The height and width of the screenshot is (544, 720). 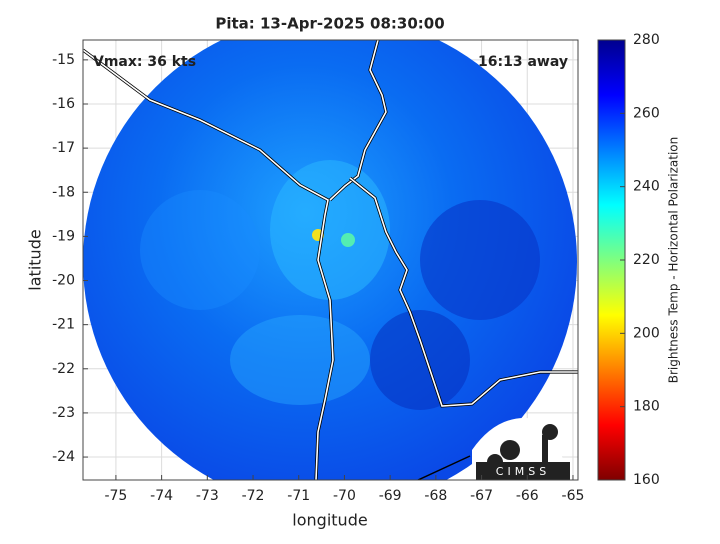 I want to click on y-tick-label: -19, so click(x=63, y=236).